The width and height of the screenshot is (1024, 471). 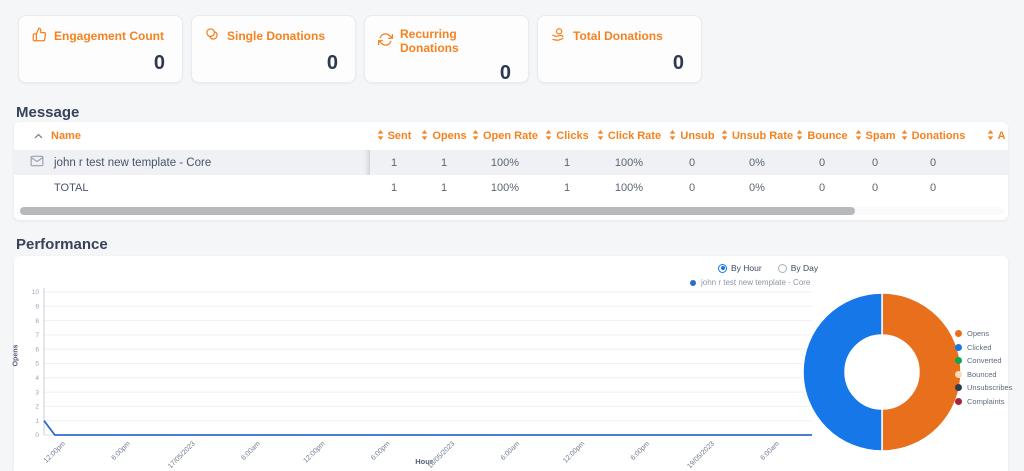 I want to click on column-header-sent: Sent, so click(x=394, y=136).